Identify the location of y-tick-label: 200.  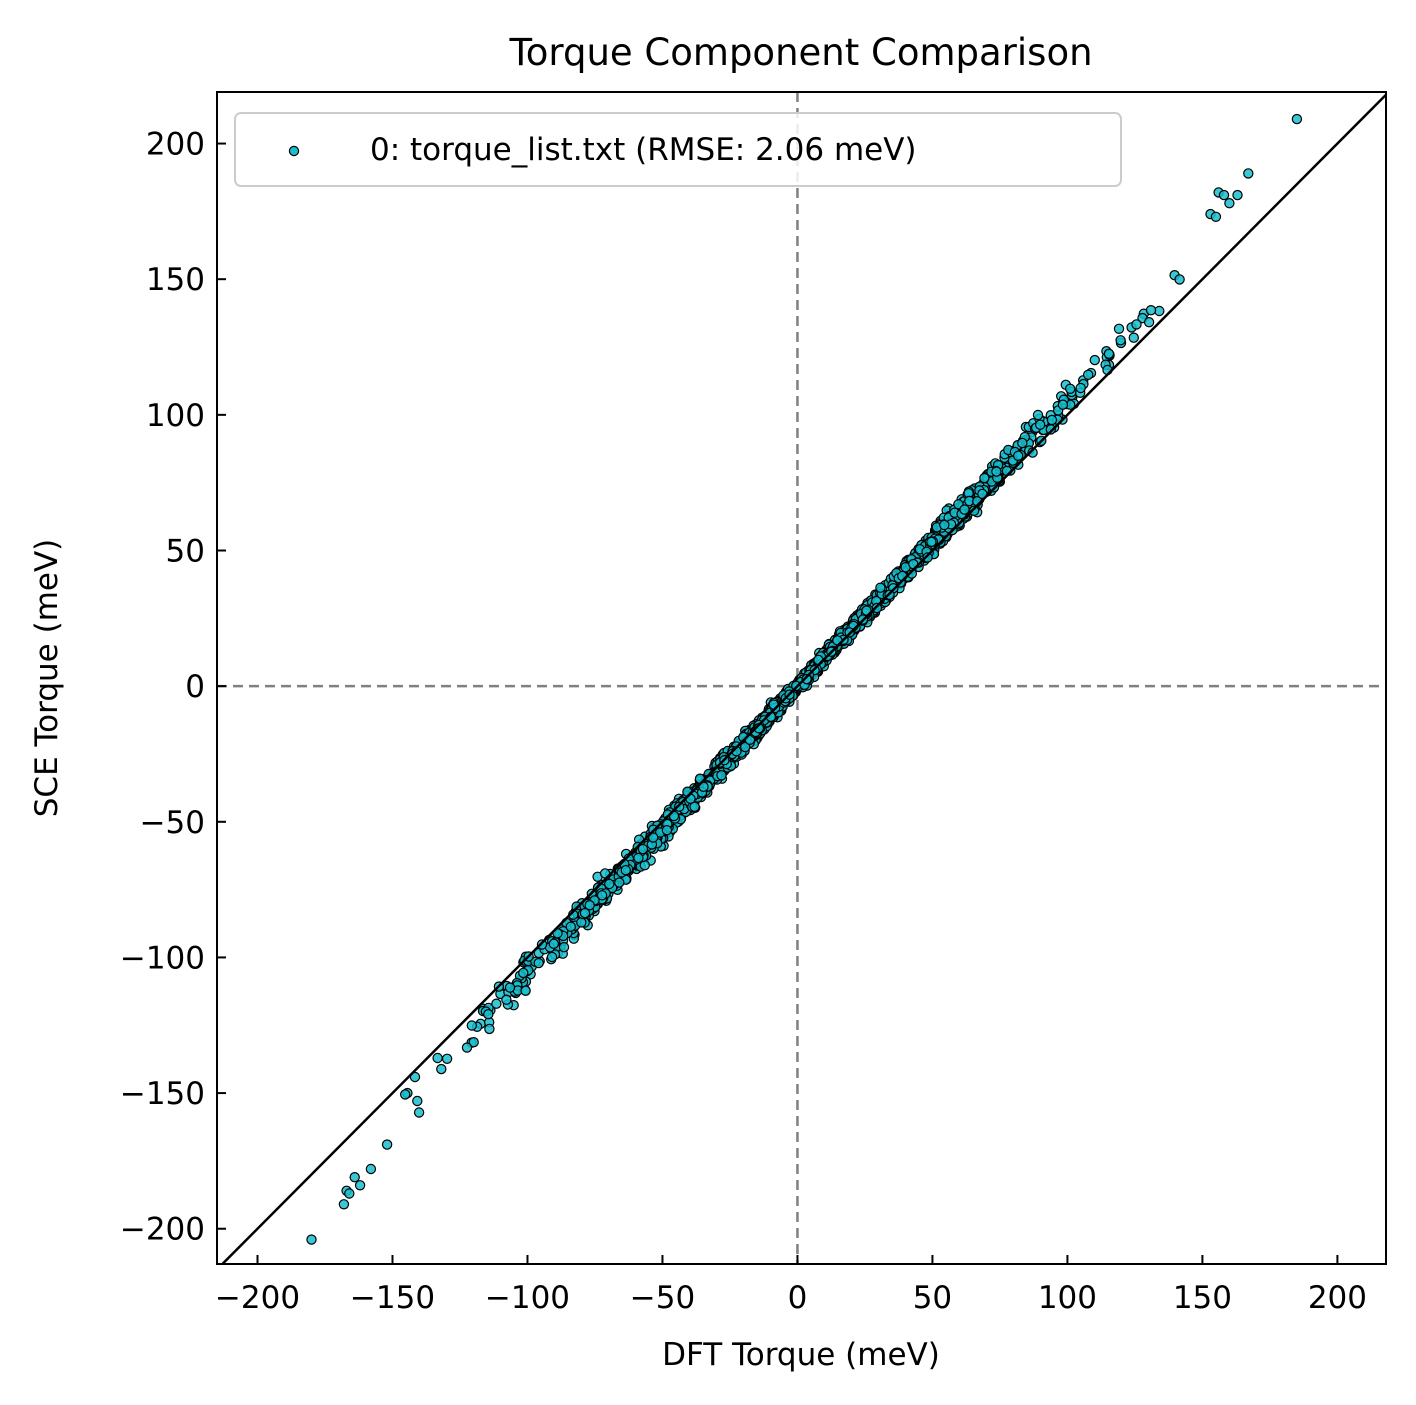
(175, 145).